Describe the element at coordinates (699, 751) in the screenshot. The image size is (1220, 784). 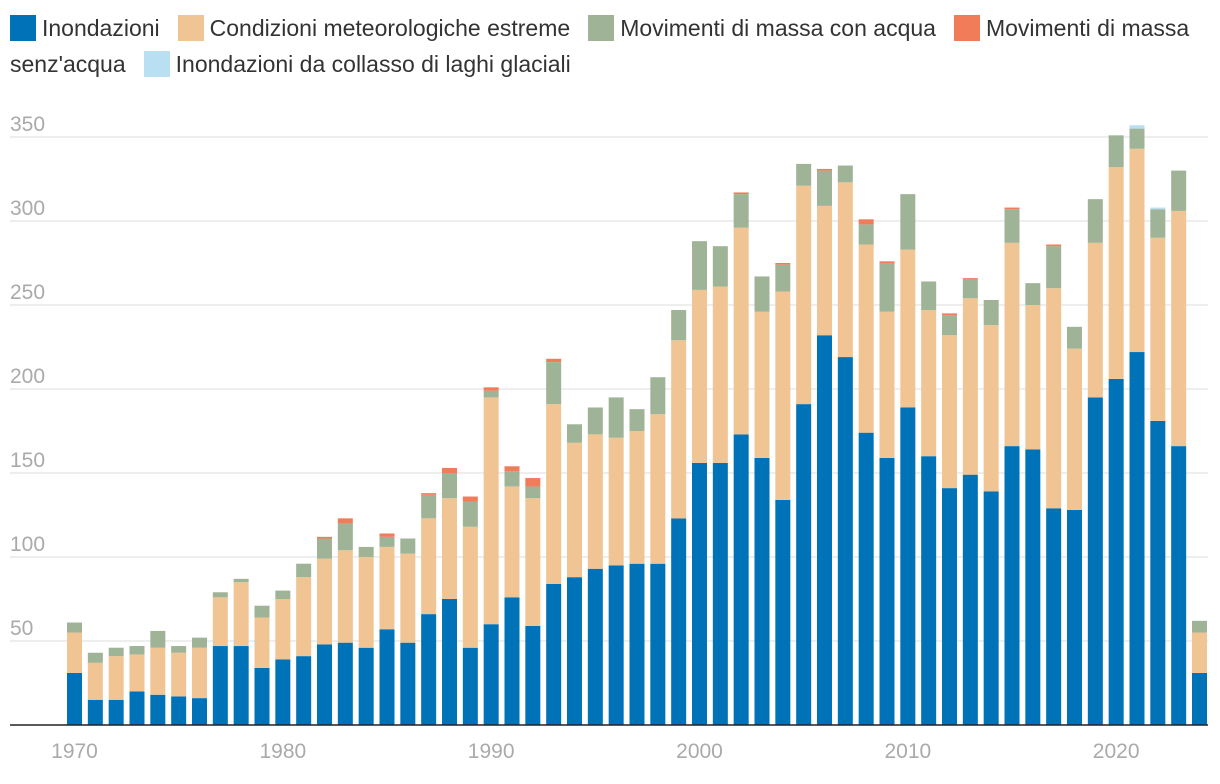
I see `x-tick-label: 2000` at that location.